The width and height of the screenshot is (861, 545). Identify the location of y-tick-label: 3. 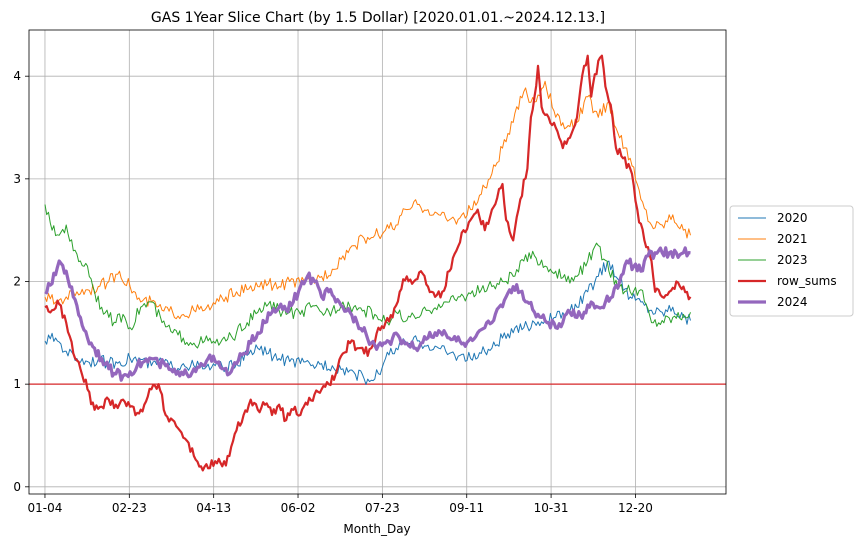
(17, 179).